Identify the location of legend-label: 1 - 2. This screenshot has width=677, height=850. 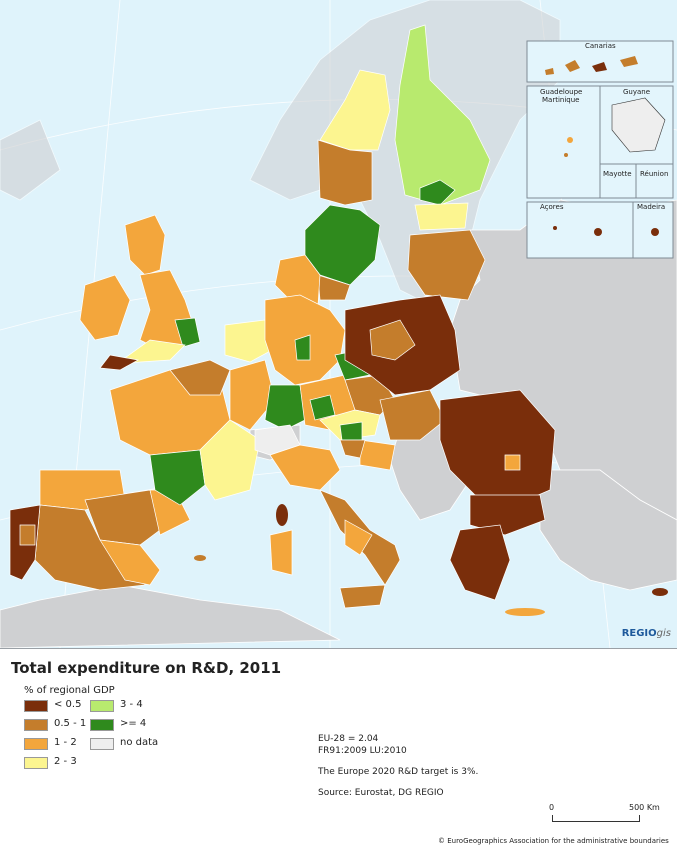
(65, 742).